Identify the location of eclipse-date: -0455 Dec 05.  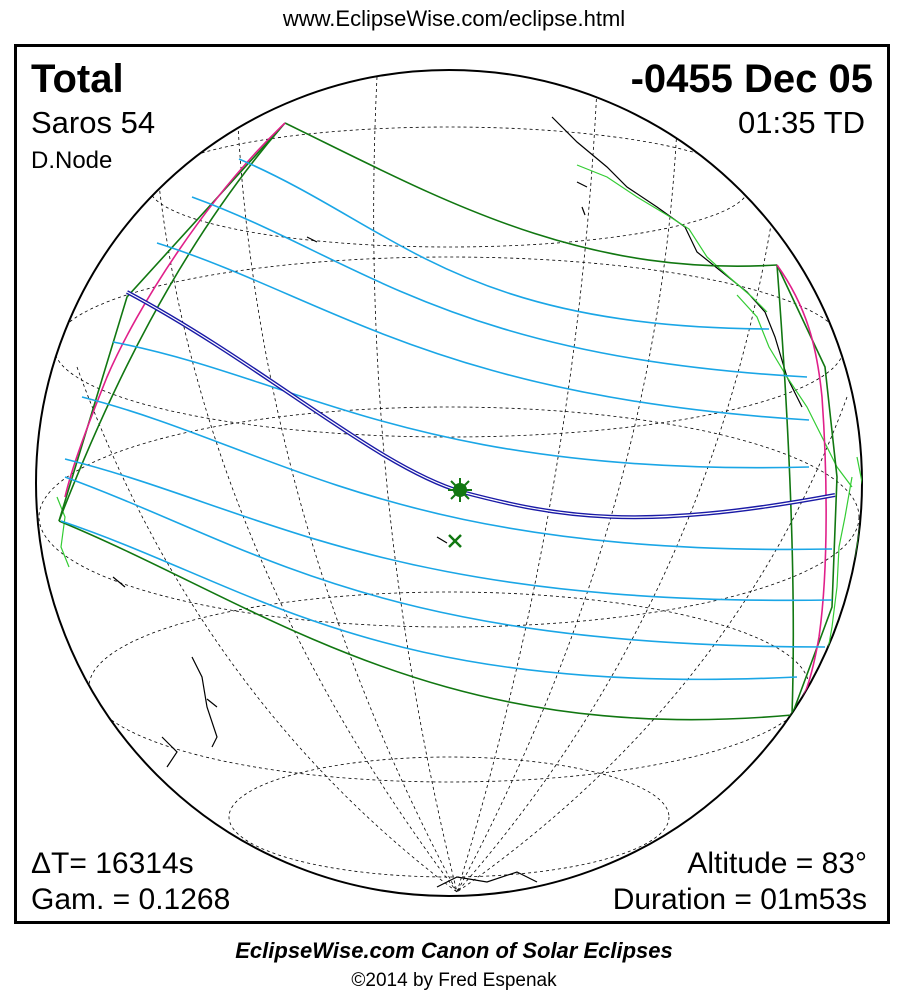
(751, 79).